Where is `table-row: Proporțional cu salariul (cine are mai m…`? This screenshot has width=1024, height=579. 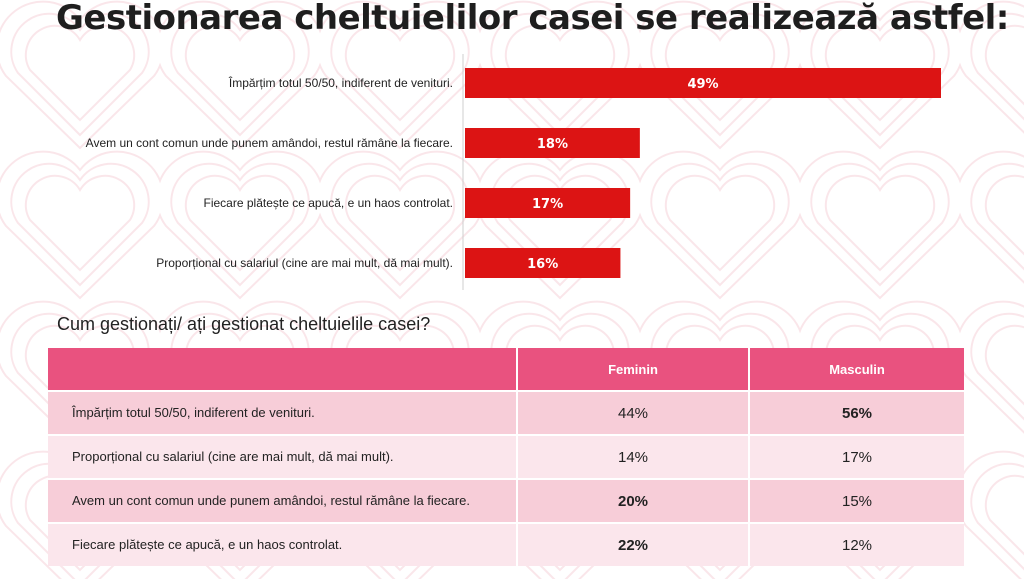 table-row: Proporțional cu salariul (cine are mai m… is located at coordinates (506, 456).